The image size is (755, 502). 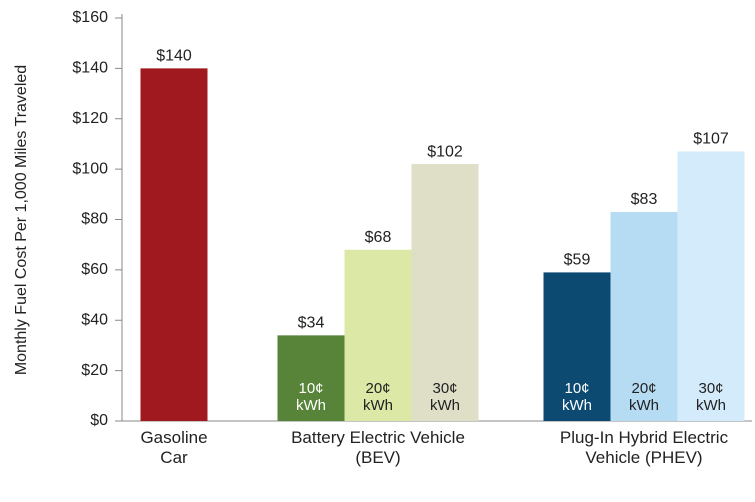 I want to click on y-tick-label: $80, so click(x=94, y=219).